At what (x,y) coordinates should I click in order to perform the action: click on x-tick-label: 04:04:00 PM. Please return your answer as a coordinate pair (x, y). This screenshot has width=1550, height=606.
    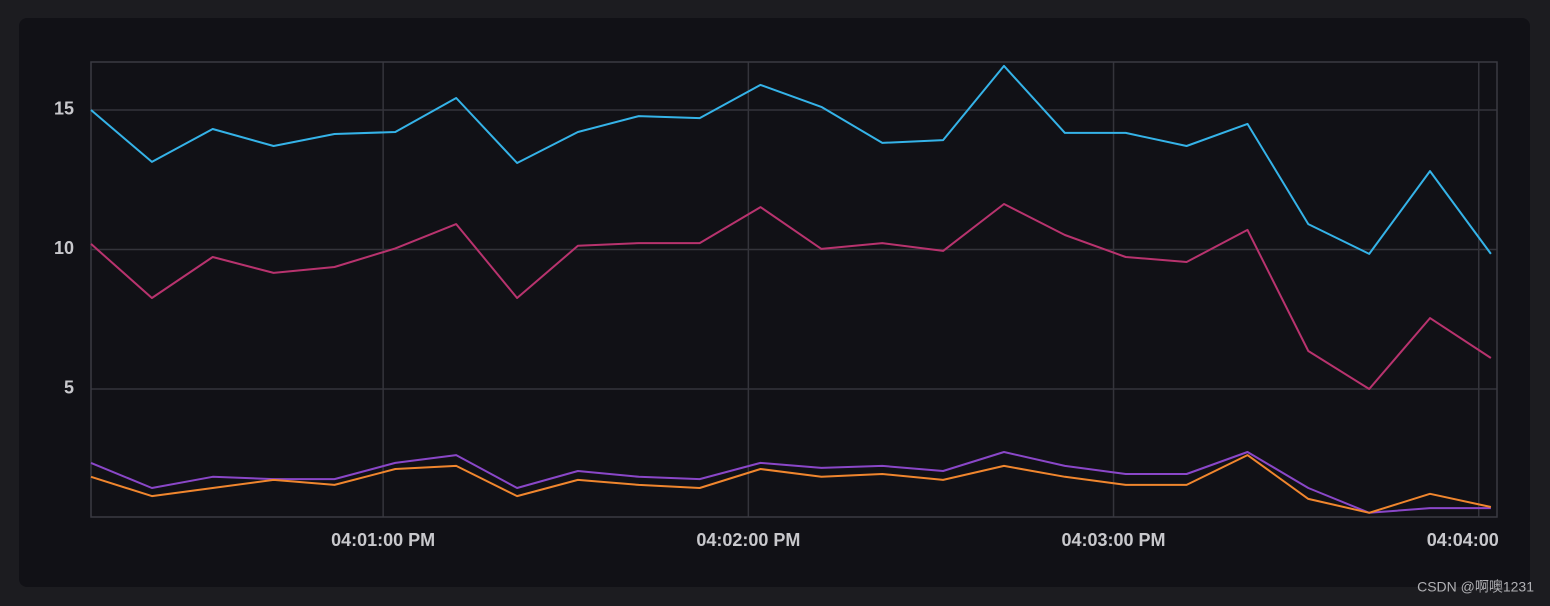
    Looking at the image, I should click on (1479, 540).